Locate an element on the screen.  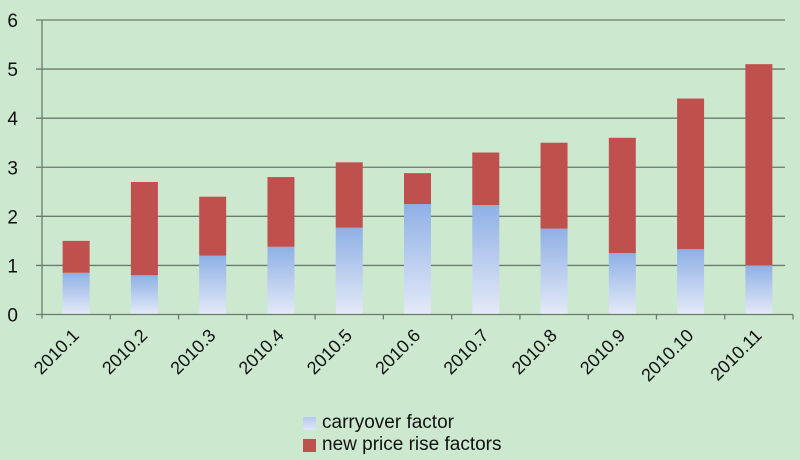
x-tick-label: 2010.9 is located at coordinates (602, 351).